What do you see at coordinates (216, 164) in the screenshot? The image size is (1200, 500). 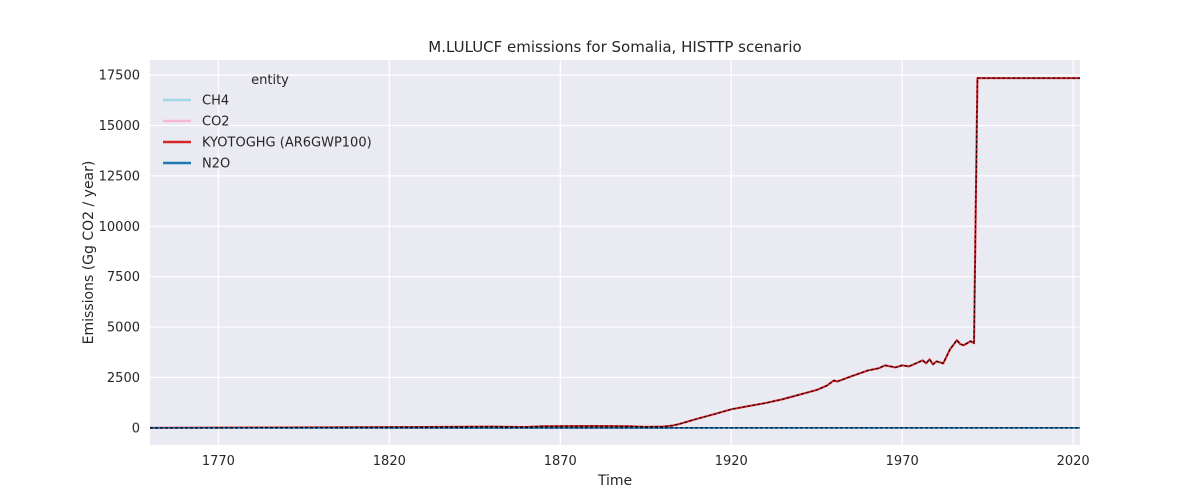 I see `legend-label-n2o: N2O` at bounding box center [216, 164].